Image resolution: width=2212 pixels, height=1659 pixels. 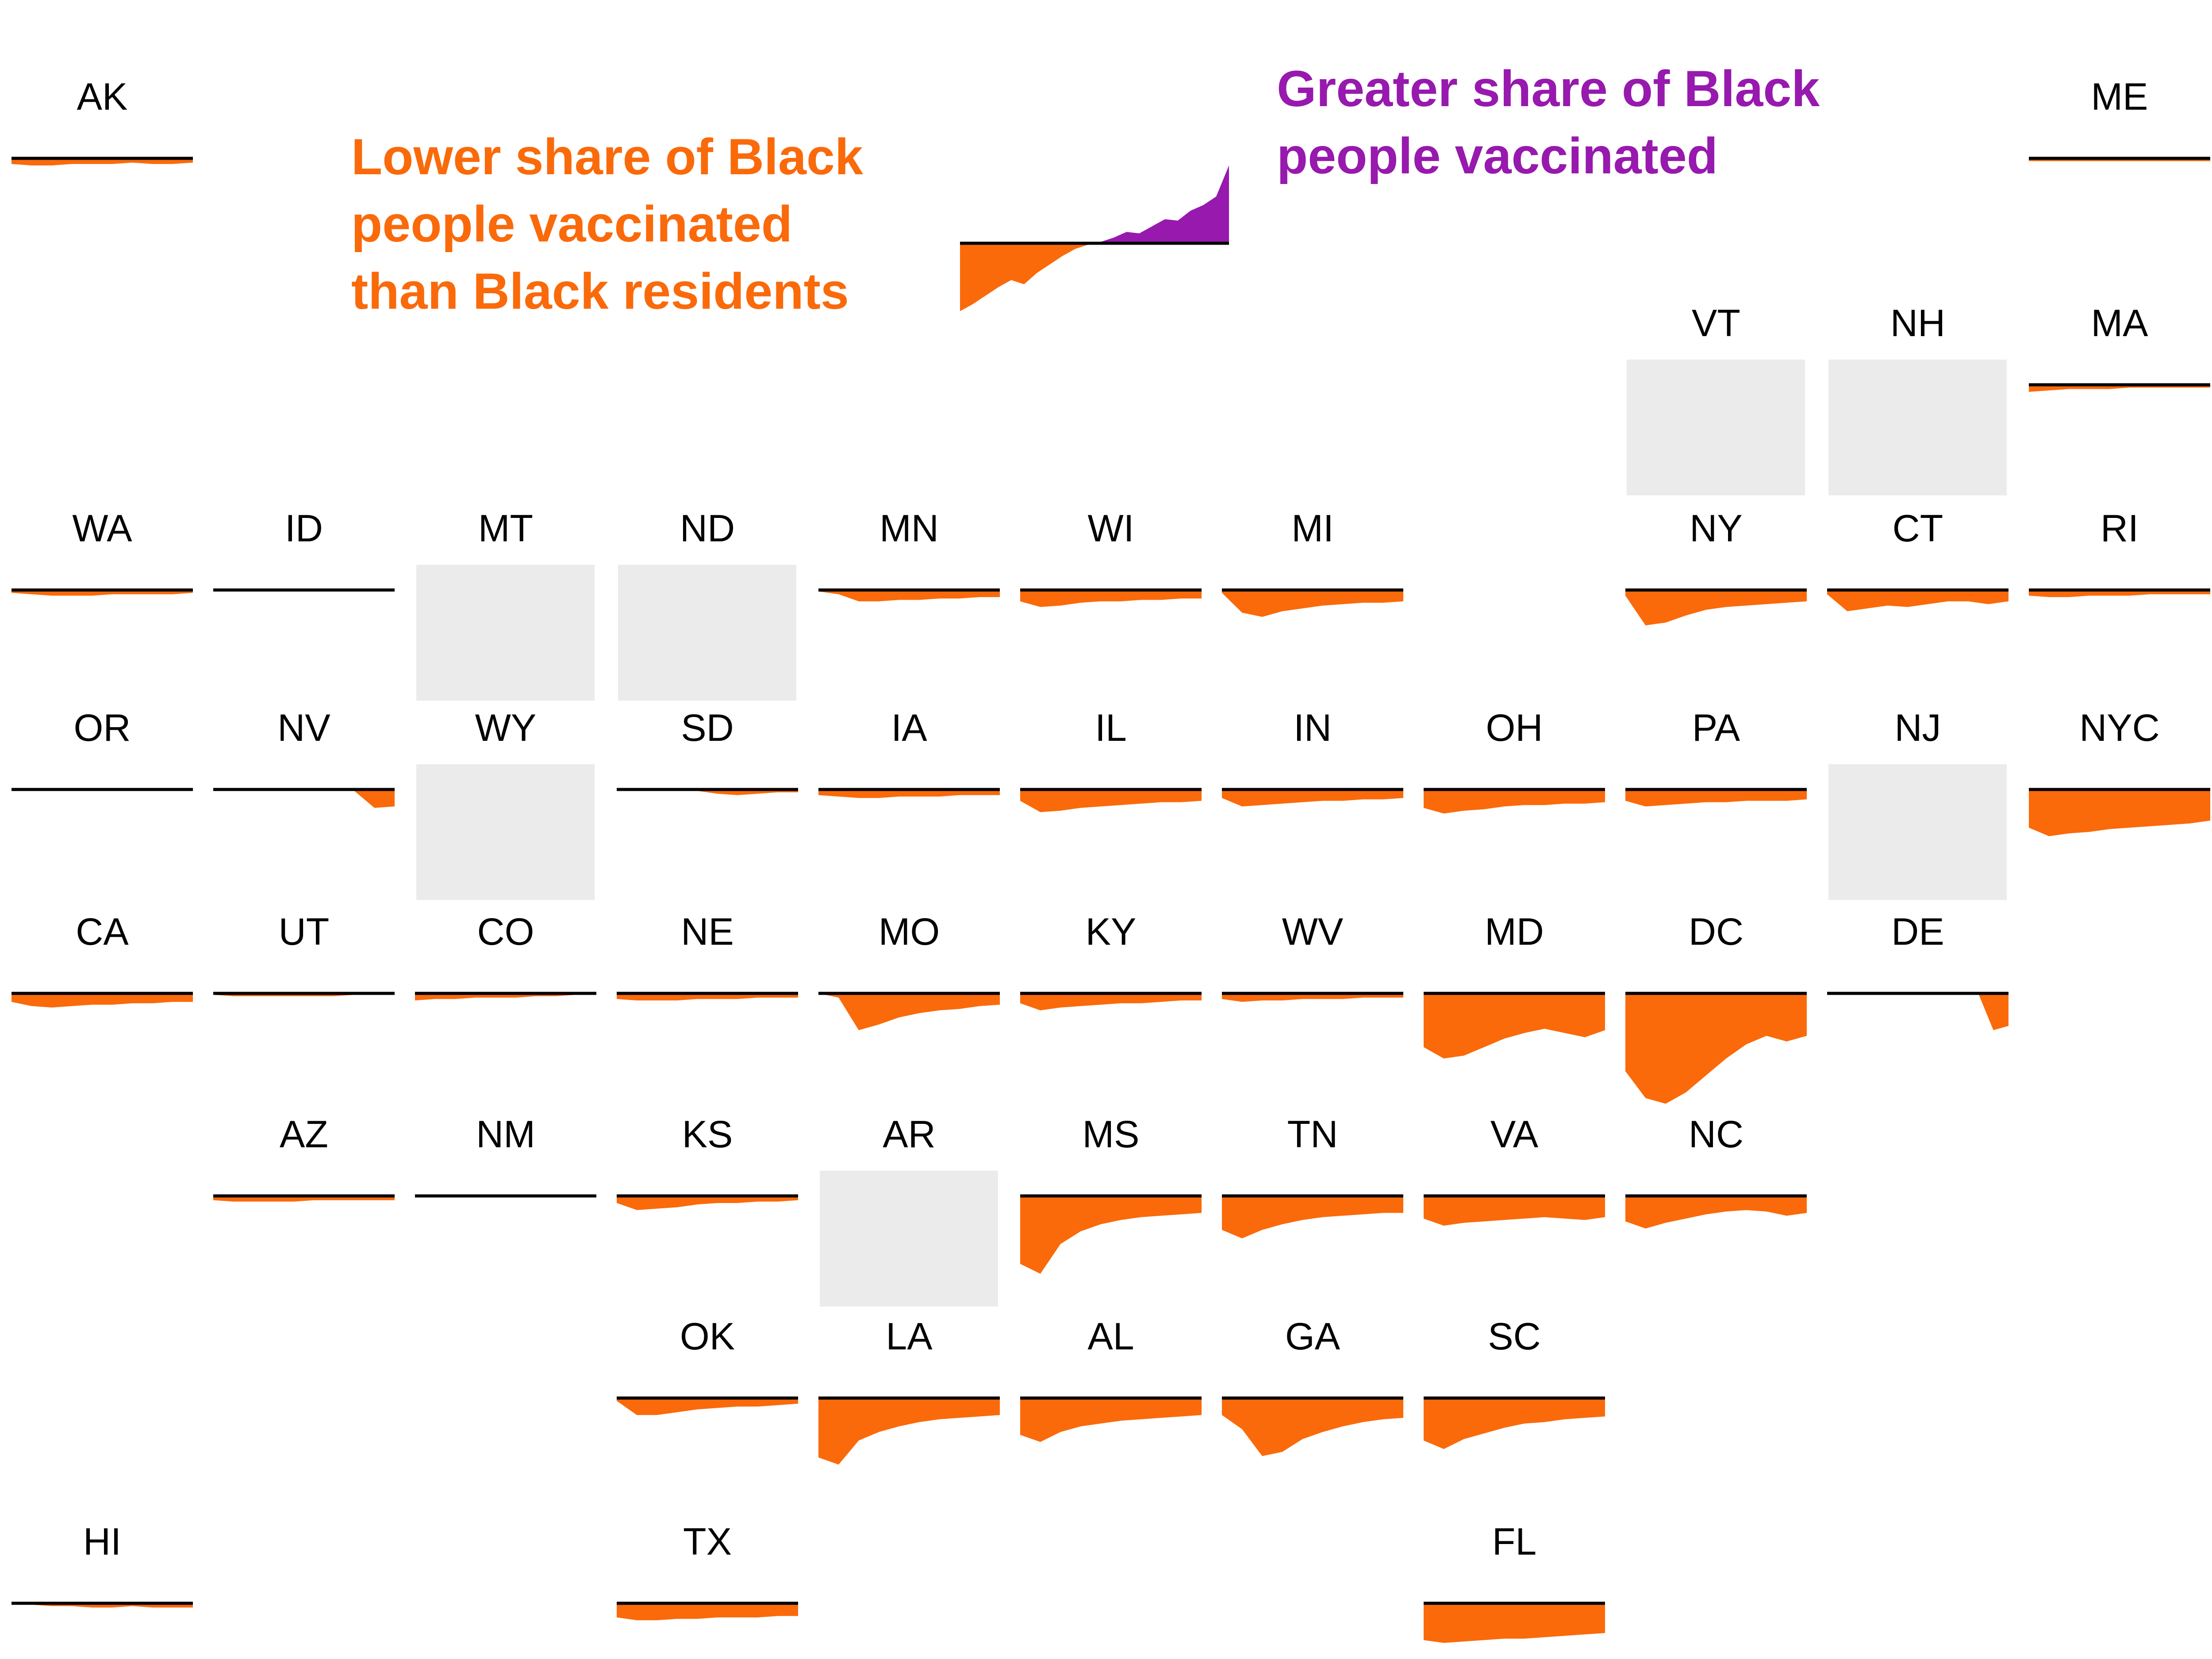 What do you see at coordinates (103, 932) in the screenshot?
I see `state-label-CA: CA` at bounding box center [103, 932].